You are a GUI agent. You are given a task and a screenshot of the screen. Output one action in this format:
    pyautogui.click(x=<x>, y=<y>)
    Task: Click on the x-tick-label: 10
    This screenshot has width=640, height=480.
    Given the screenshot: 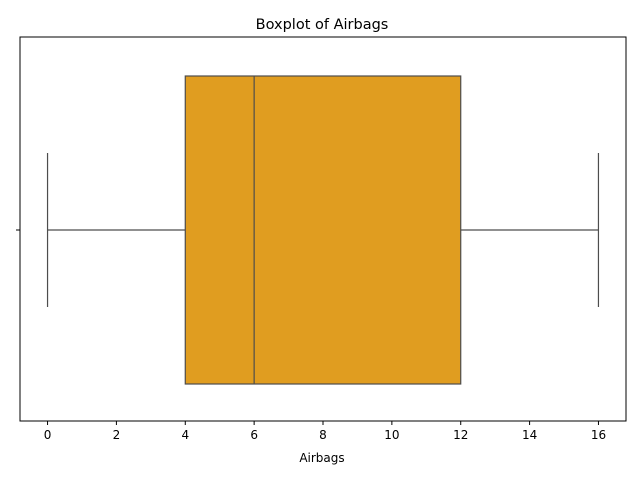 What is the action you would take?
    pyautogui.click(x=391, y=435)
    